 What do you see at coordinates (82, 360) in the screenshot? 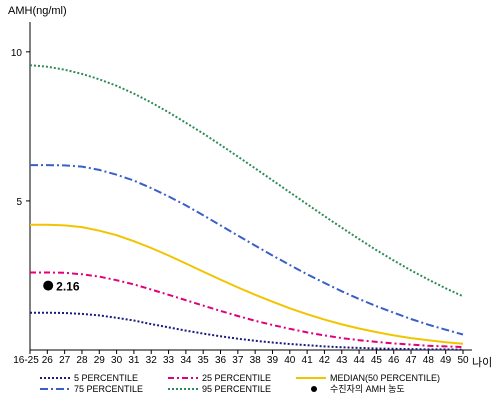
I see `x-tick-label: 28` at bounding box center [82, 360].